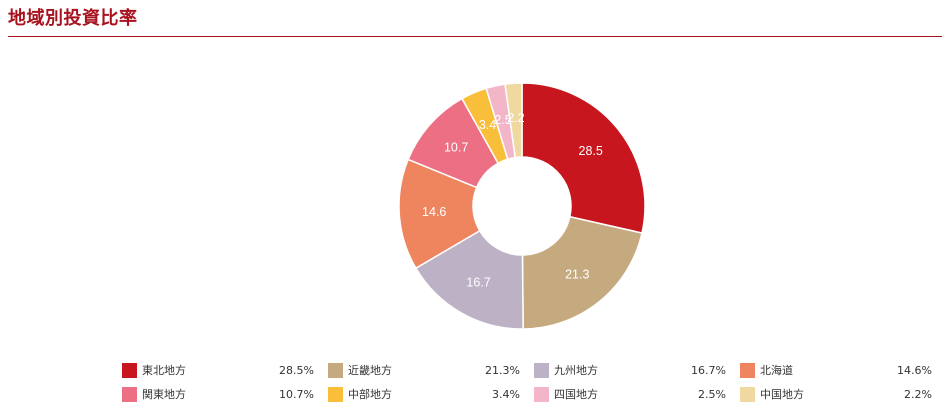 The width and height of the screenshot is (942, 413). What do you see at coordinates (424, 370) in the screenshot?
I see `legend-item: 近畿地方 21.3%` at bounding box center [424, 370].